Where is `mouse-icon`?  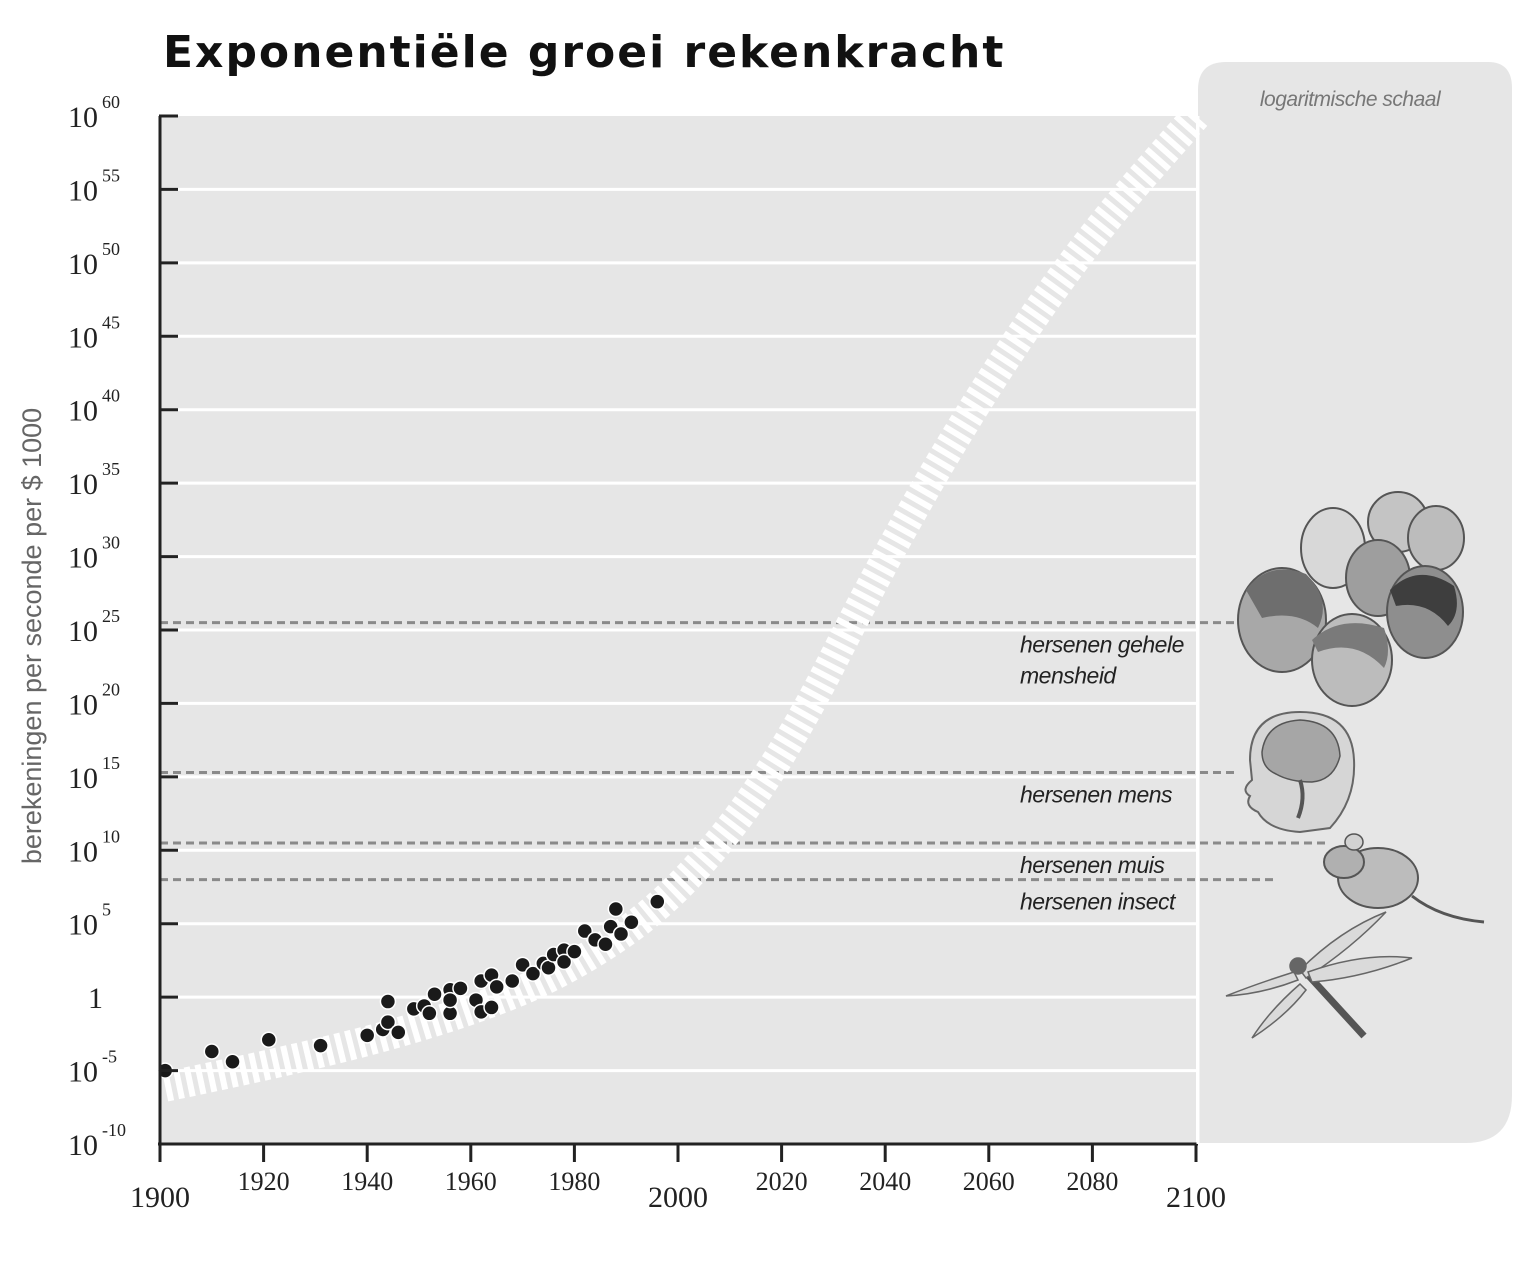 mouse-icon is located at coordinates (1404, 878).